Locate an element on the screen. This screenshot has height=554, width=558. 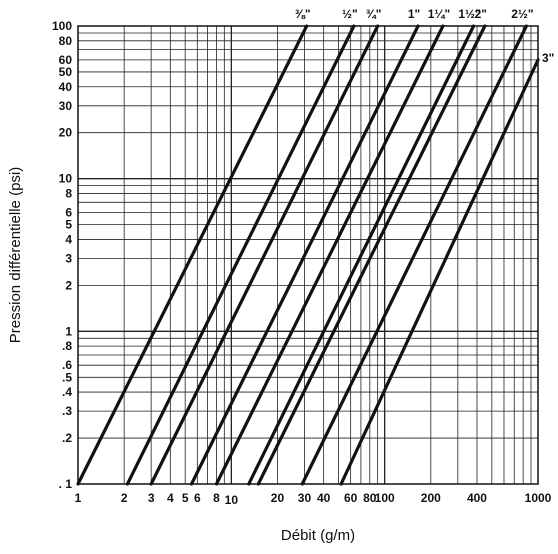
x-tick-label: 6 is located at coordinates (197, 498).